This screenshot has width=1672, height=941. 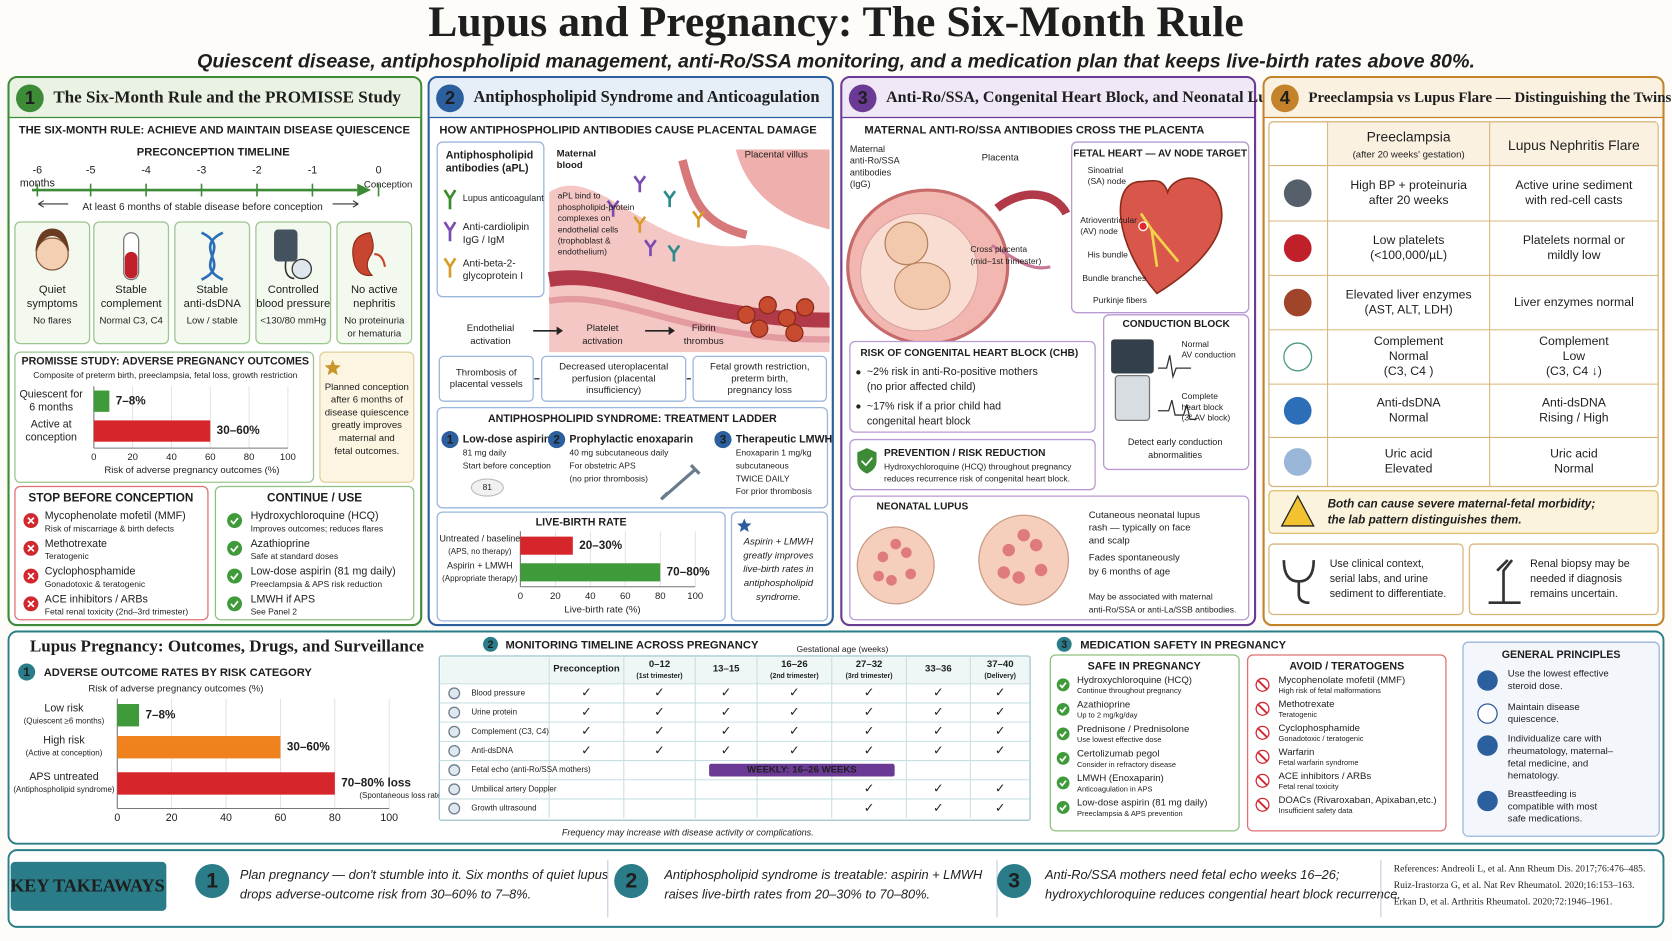 What do you see at coordinates (1409, 136) in the screenshot?
I see `column-header: Preeclampsia` at bounding box center [1409, 136].